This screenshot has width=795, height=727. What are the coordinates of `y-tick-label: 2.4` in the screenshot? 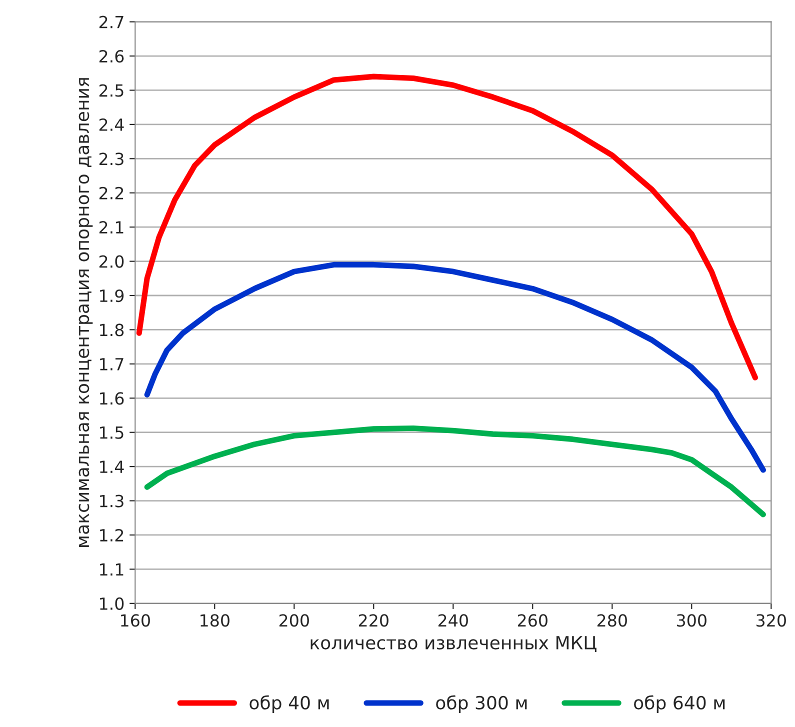 It's located at (111, 124).